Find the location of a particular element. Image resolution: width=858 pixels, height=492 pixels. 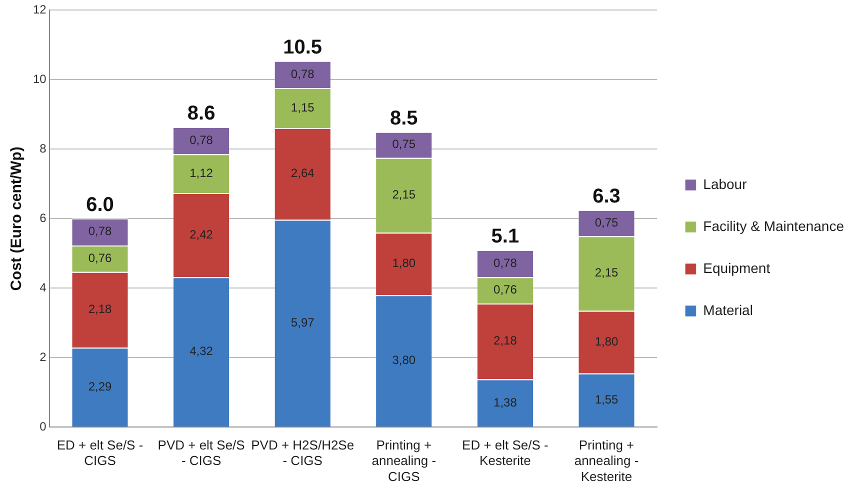

x-tick-label: PVD + H2S/H2Se - CIGS is located at coordinates (302, 453).